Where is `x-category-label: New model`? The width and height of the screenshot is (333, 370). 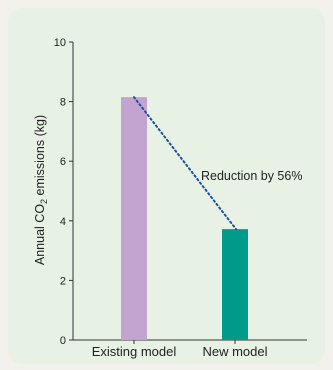
x-category-label: New model is located at coordinates (234, 351).